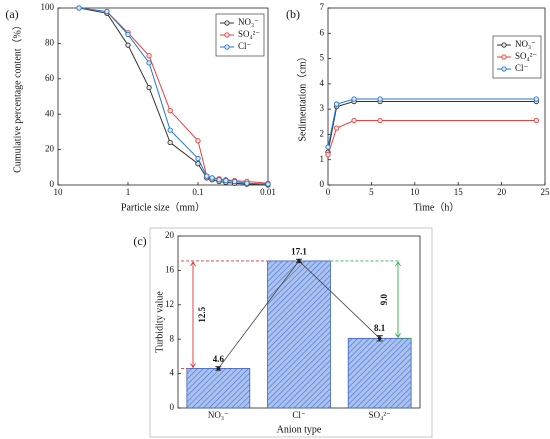  I want to click on panel-label: (a), so click(11, 14).